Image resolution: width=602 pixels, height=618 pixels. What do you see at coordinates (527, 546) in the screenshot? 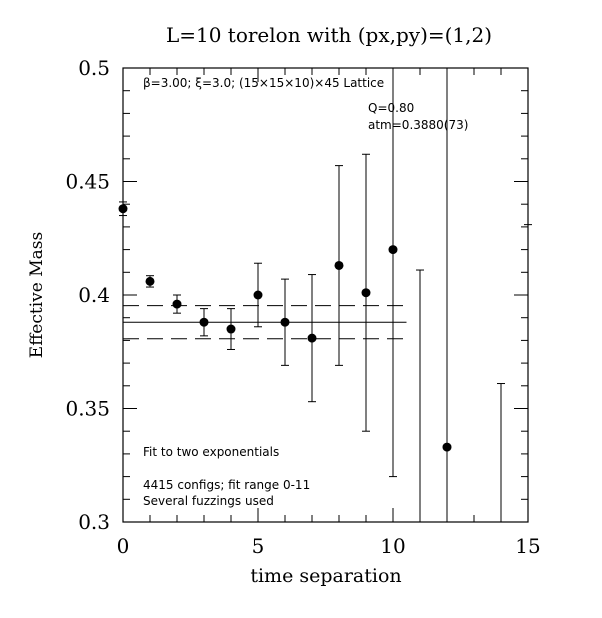
I see `x-tick-label: 15` at bounding box center [527, 546].